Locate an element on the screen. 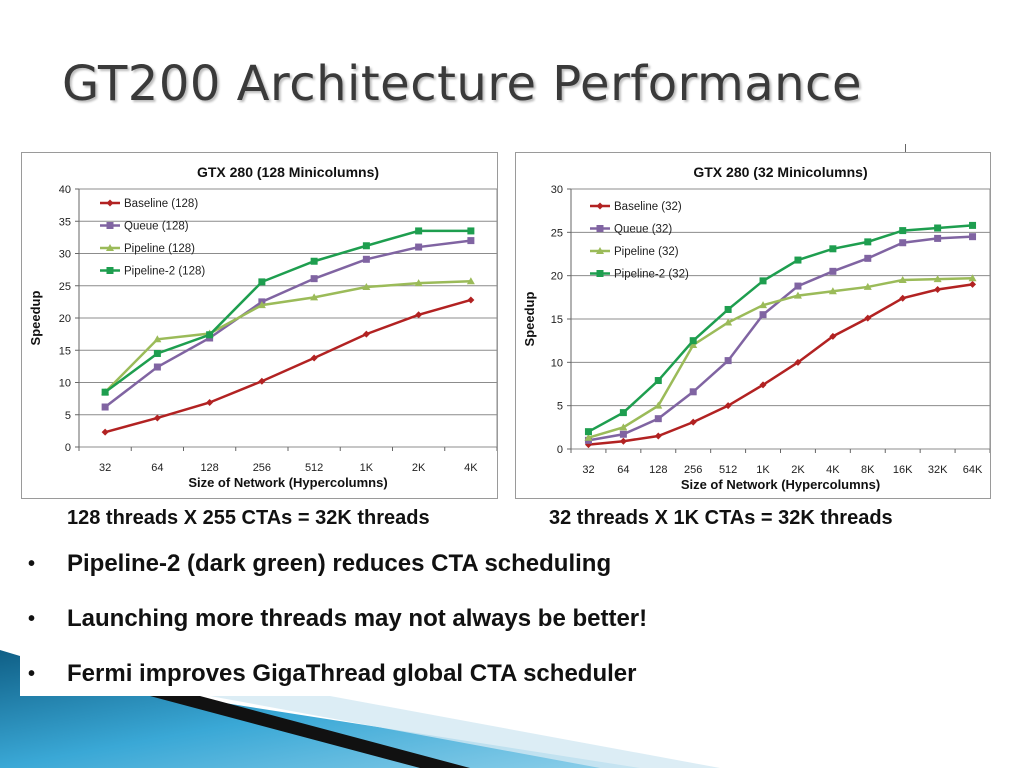  legend-label: Pipeline-2 (128) is located at coordinates (164, 272).